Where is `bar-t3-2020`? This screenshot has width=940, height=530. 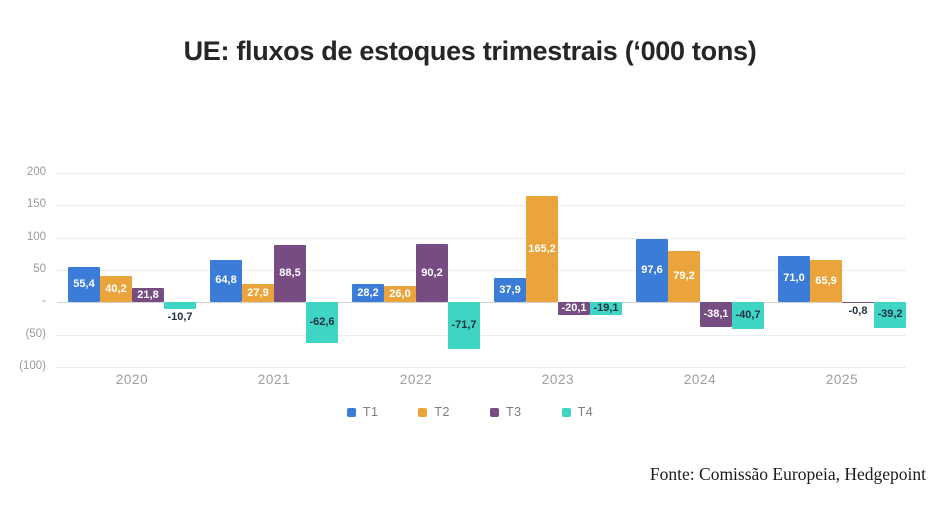
bar-t3-2020 is located at coordinates (148, 295).